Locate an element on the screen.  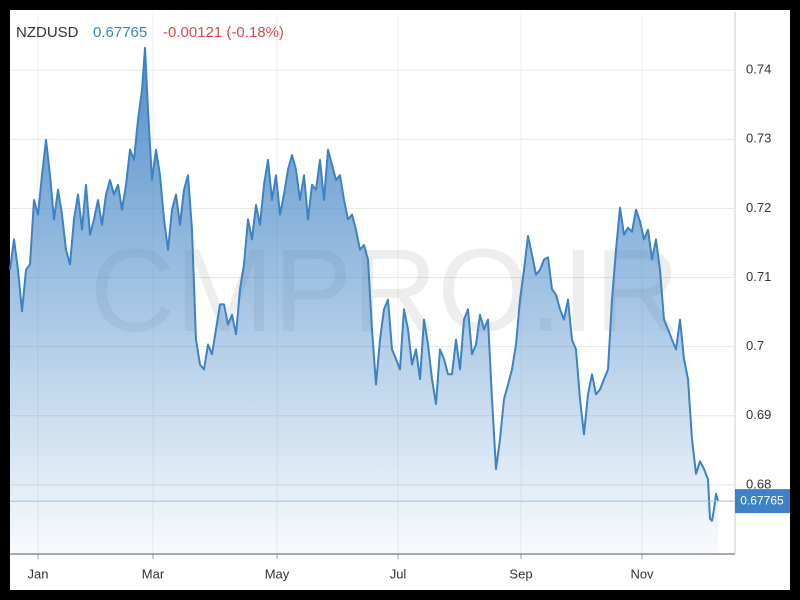
last-price-box is located at coordinates (762, 501).